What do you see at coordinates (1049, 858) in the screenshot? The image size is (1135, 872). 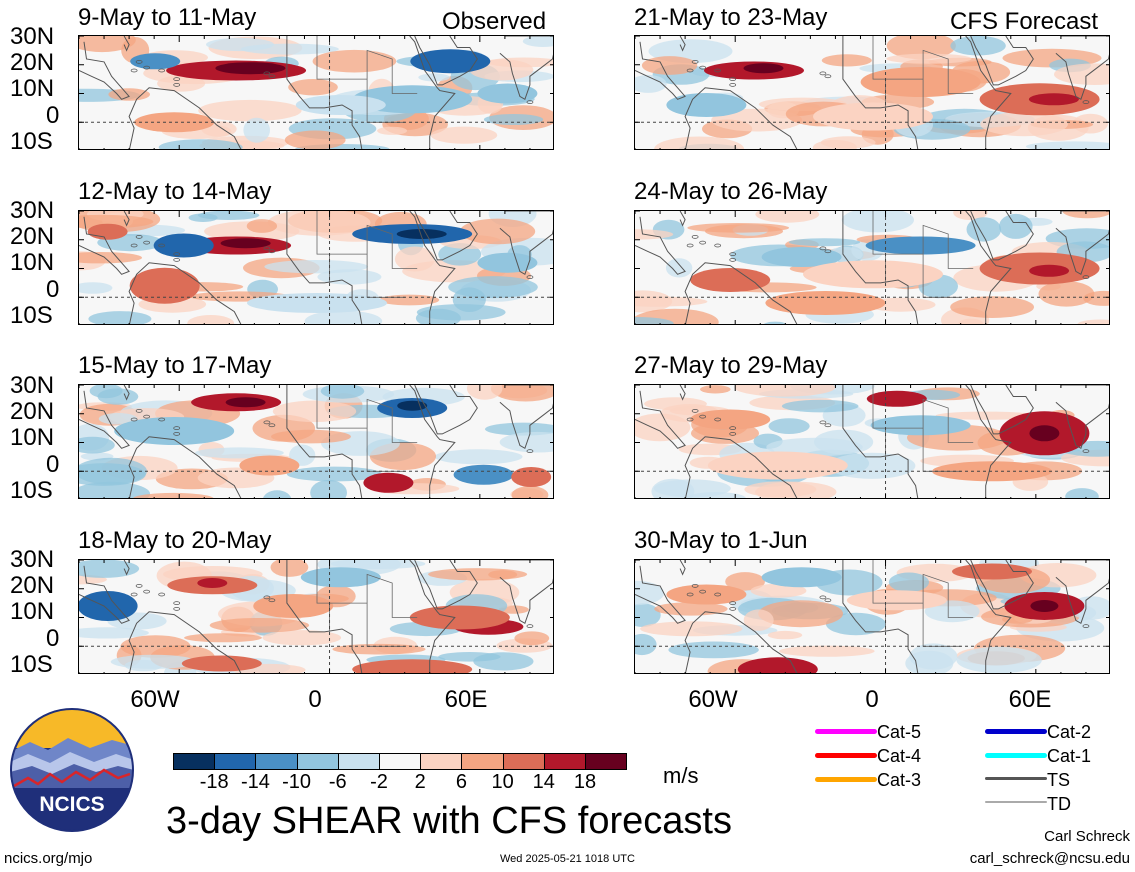 I see `author-email: carl_schreck@ncsu.edu` at bounding box center [1049, 858].